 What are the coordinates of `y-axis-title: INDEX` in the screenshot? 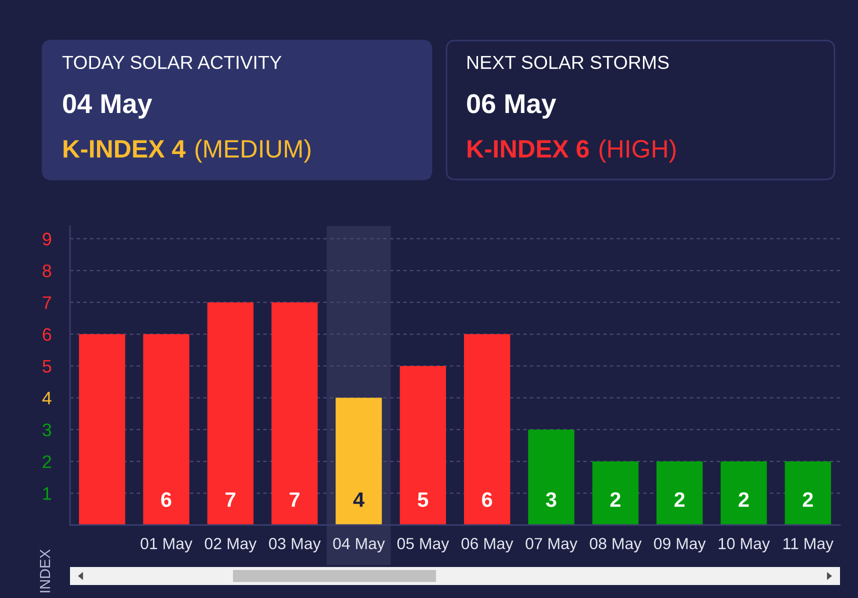 It's located at (45, 570).